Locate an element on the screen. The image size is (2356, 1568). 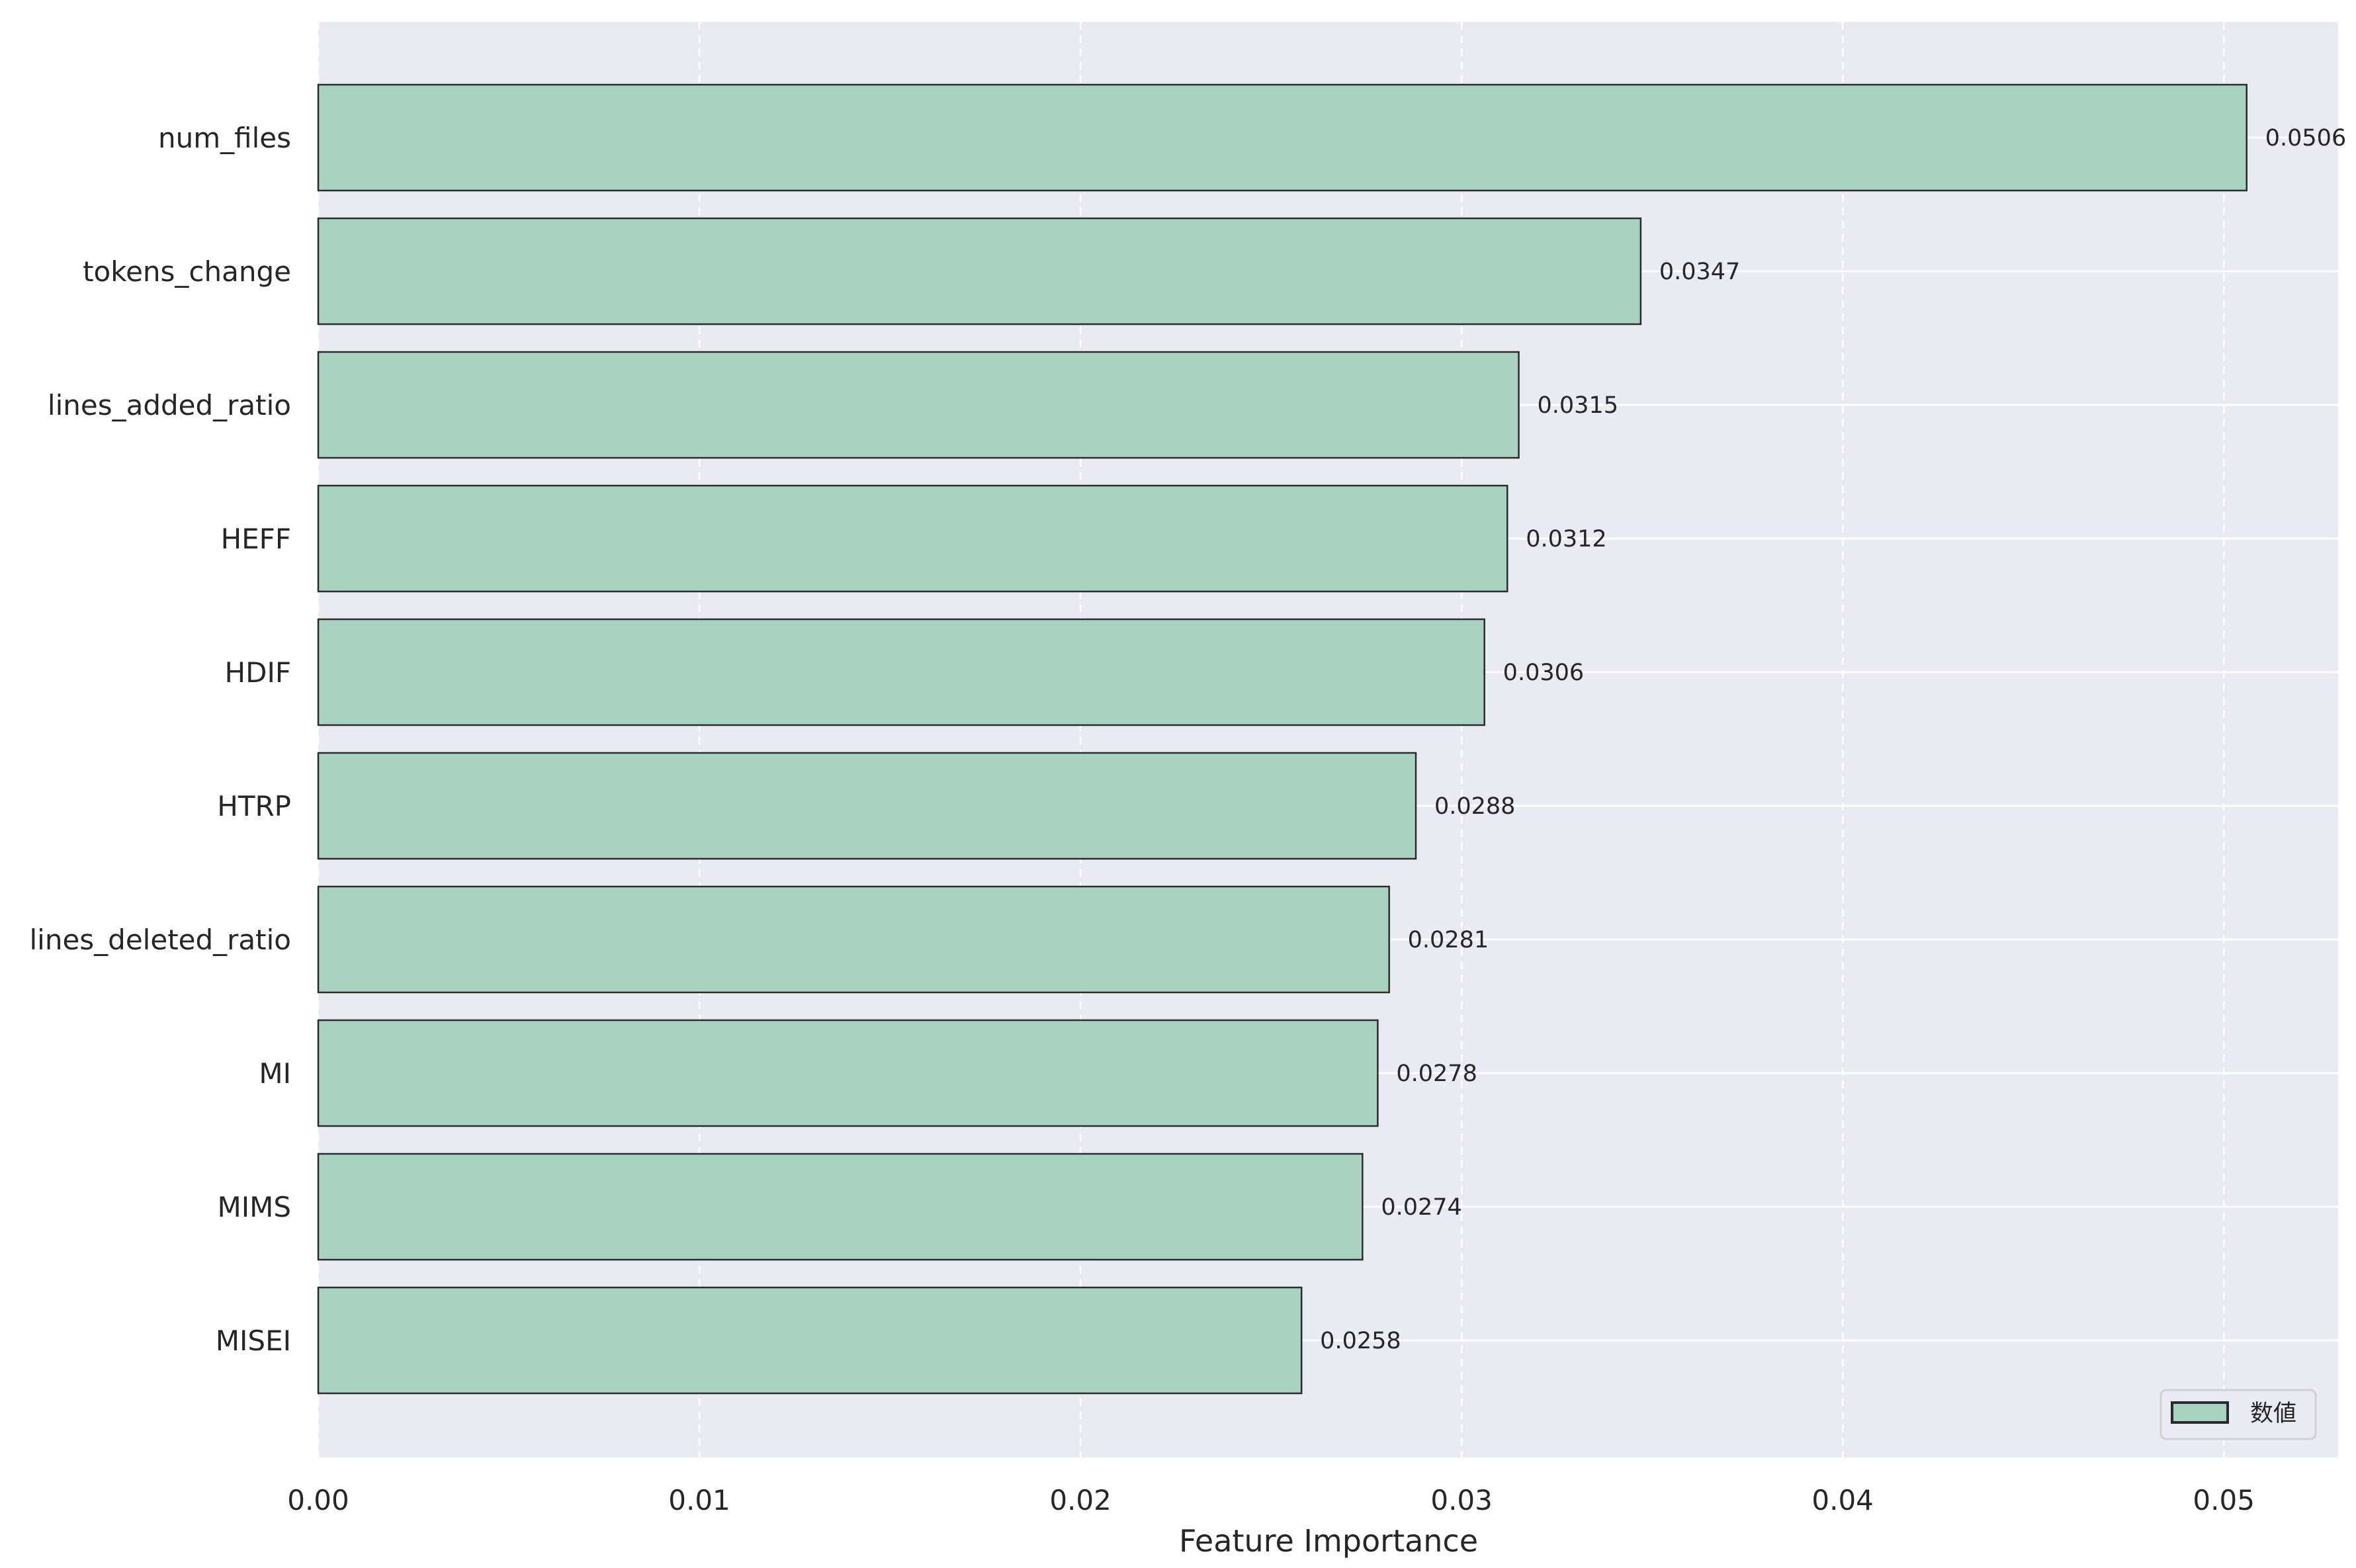
bar-value-label: 0.0312 is located at coordinates (1566, 539).